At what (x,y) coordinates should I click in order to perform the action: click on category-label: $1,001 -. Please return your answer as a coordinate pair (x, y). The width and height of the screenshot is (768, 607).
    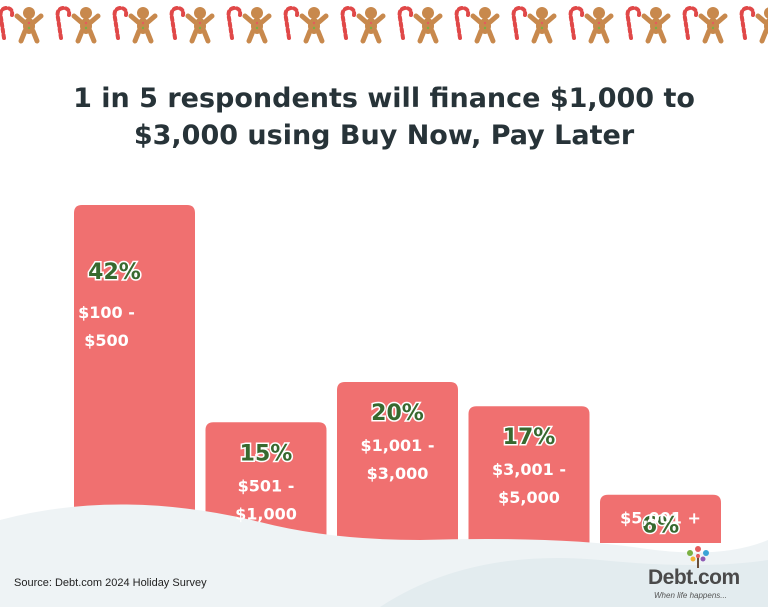
    Looking at the image, I should click on (398, 445).